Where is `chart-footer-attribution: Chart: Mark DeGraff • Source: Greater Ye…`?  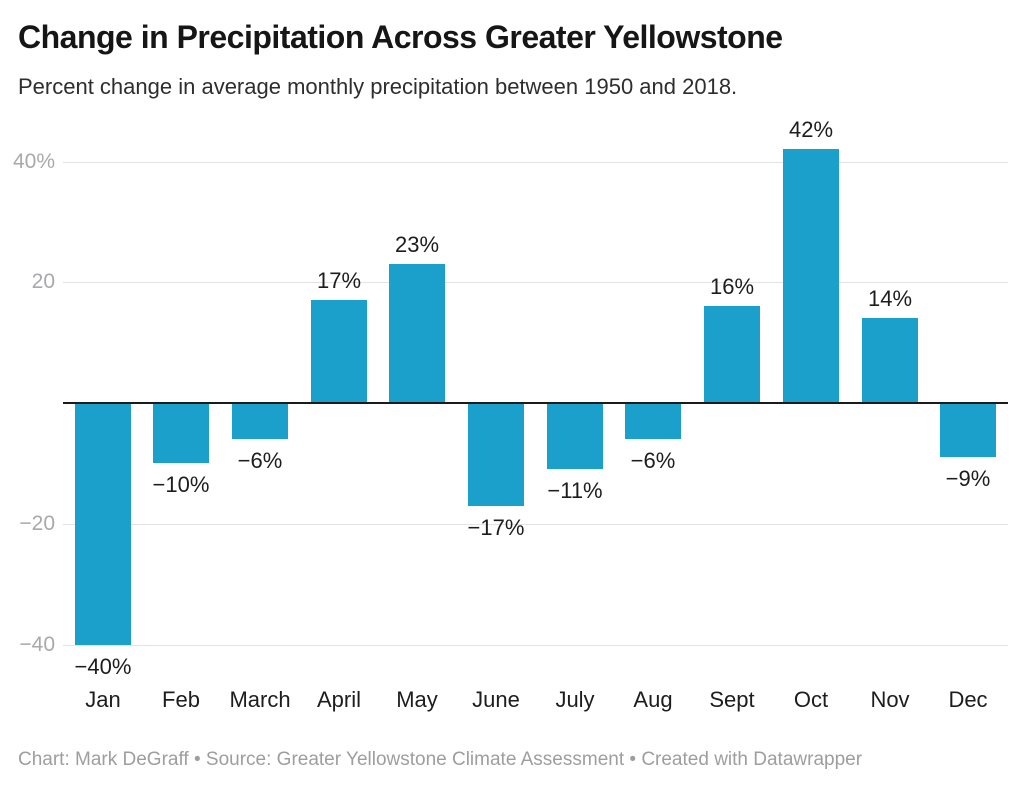
chart-footer-attribution: Chart: Mark DeGraff • Source: Greater Ye… is located at coordinates (440, 759).